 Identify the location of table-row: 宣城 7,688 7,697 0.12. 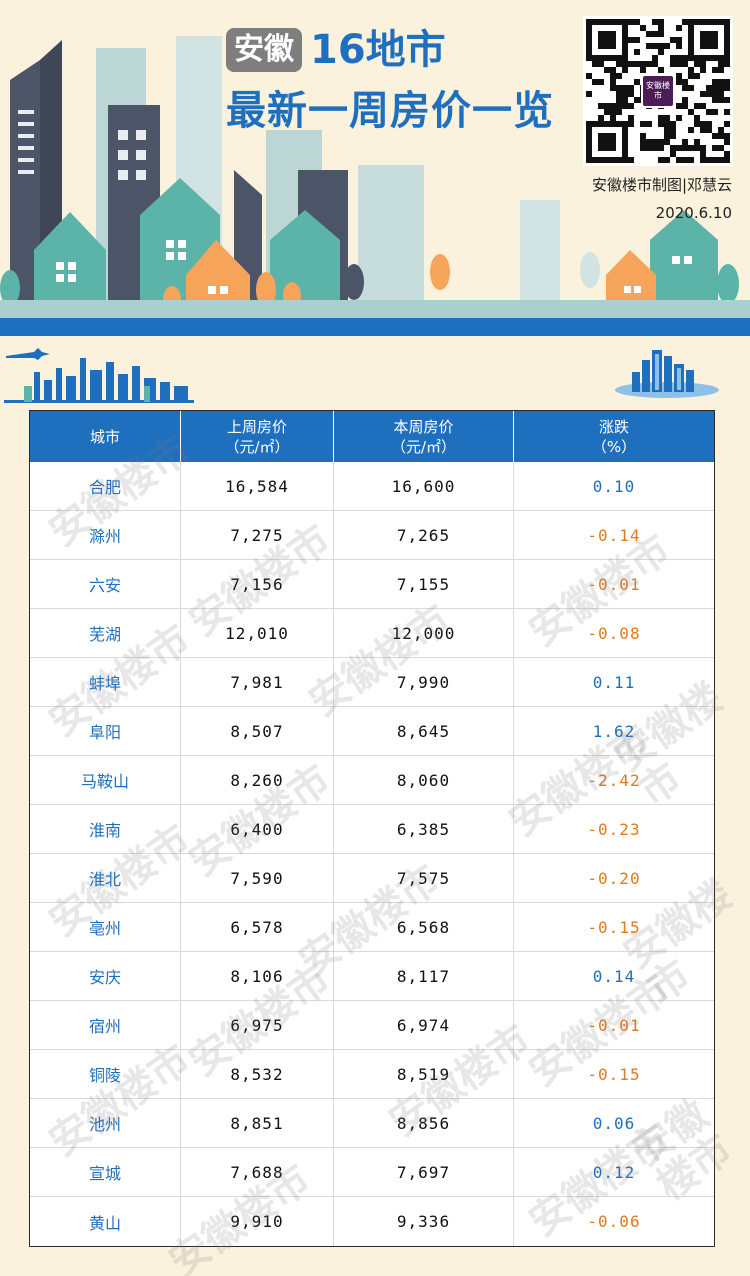
(372, 1172).